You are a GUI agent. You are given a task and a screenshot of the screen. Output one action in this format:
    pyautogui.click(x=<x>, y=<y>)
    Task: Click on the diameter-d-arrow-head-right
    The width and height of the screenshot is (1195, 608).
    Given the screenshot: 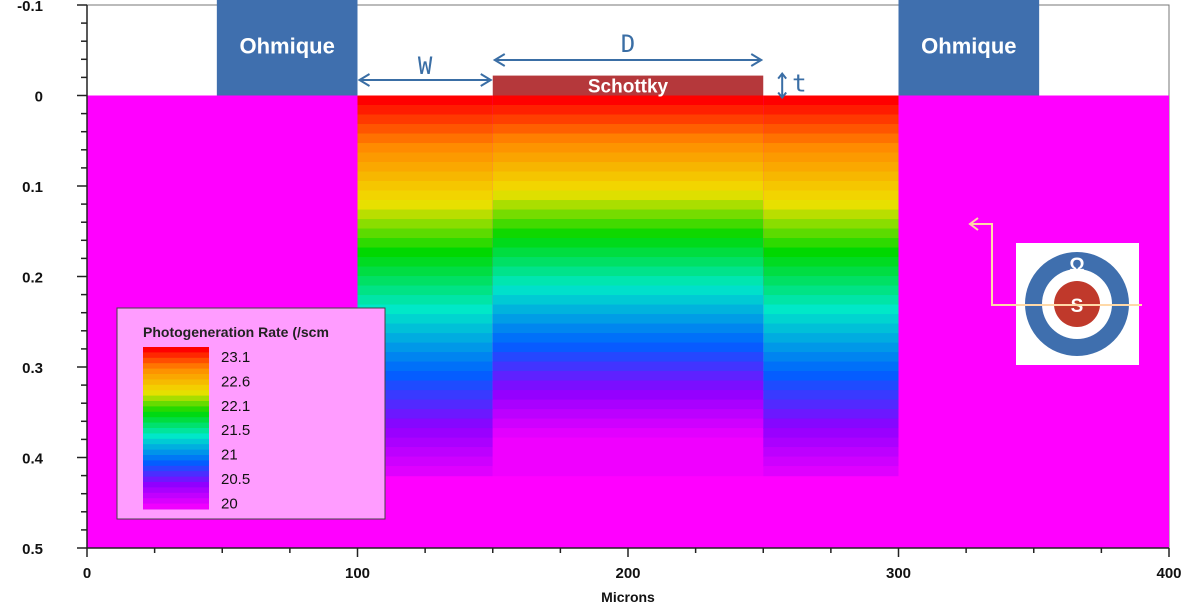 What is the action you would take?
    pyautogui.click(x=757, y=60)
    